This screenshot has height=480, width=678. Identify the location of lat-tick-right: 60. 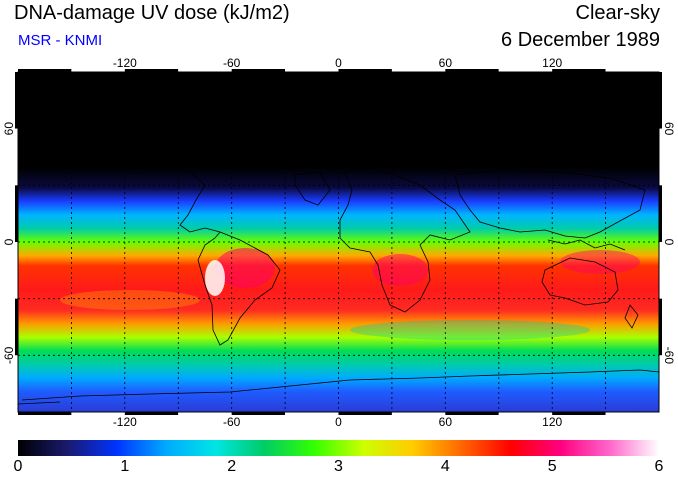
(669, 129).